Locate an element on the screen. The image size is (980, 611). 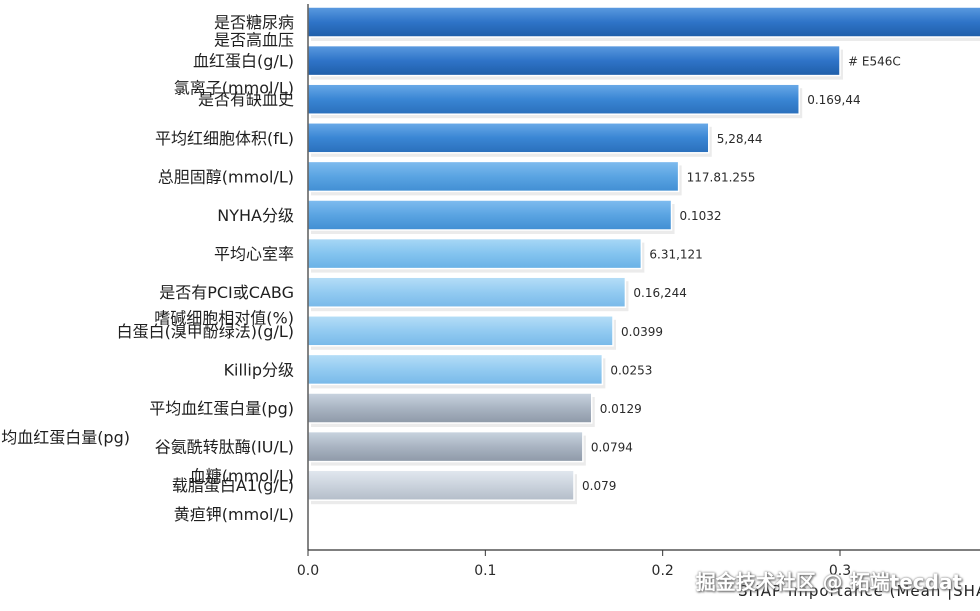
category-label: 谷氨酰转肽酶(IU/L) is located at coordinates (224, 447).